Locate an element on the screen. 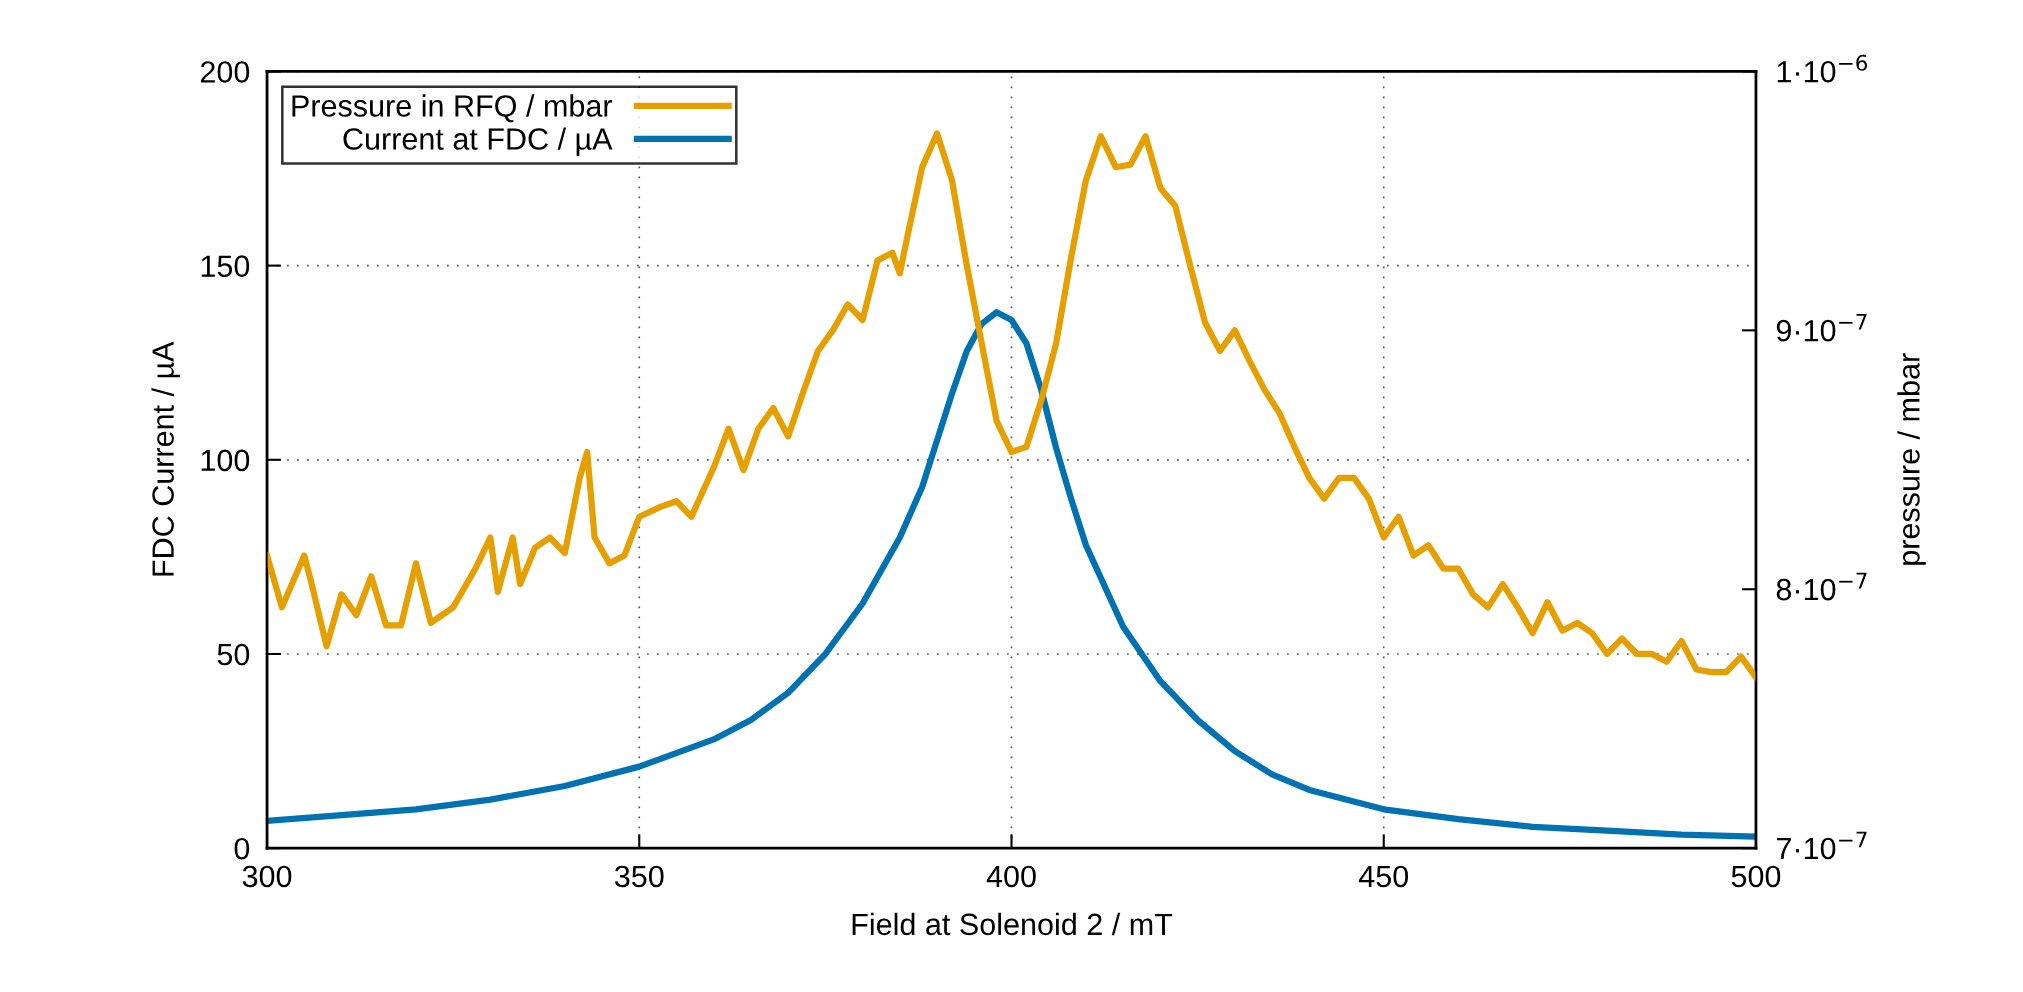 The height and width of the screenshot is (992, 2023). legend-label: Current at FDC / µA is located at coordinates (478, 141).